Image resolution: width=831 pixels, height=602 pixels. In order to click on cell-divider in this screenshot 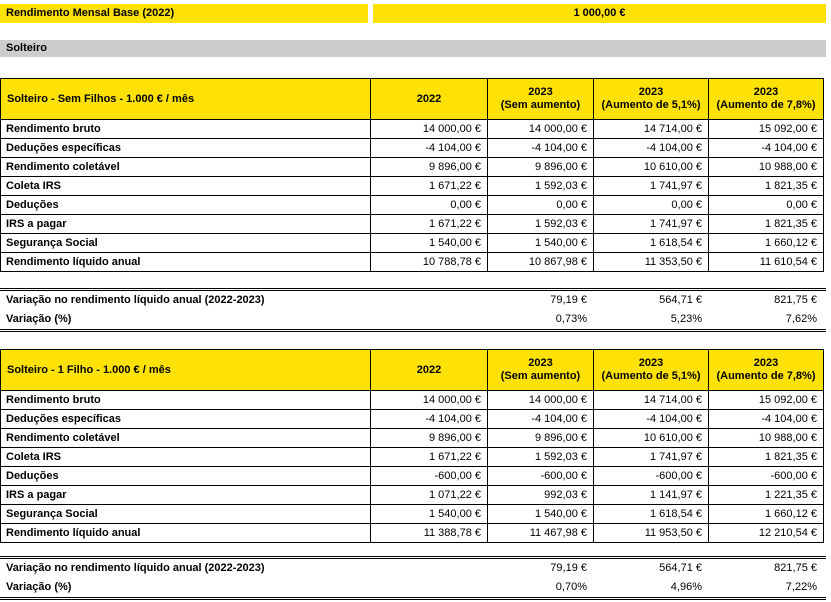, I will do `click(370, 13)`.